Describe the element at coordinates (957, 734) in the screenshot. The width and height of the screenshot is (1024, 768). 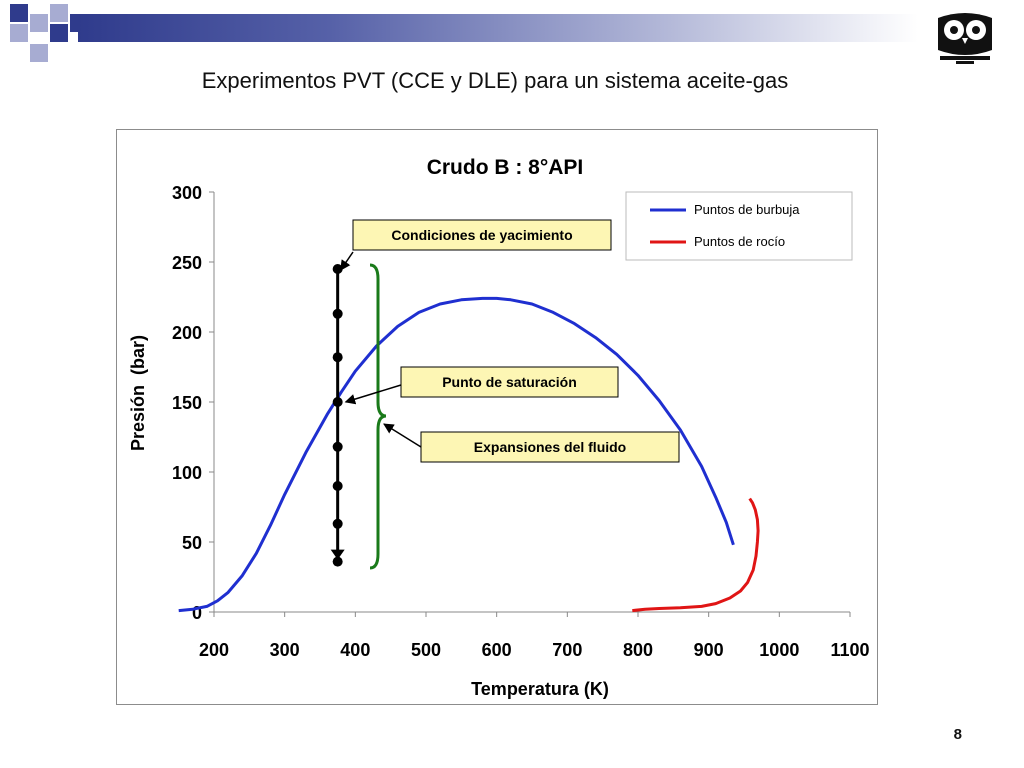
I see `page-number: 8` at that location.